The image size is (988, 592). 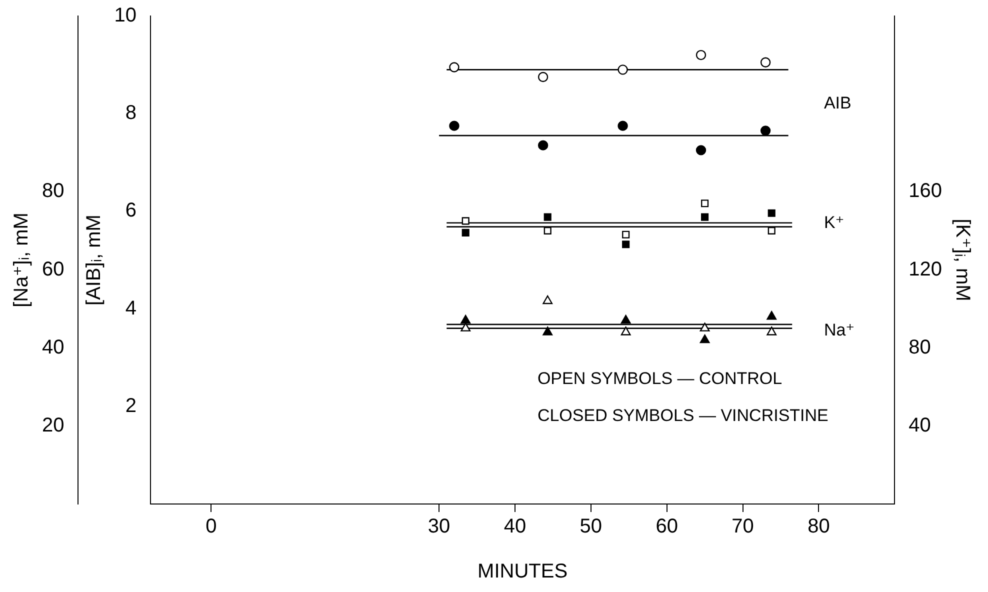 I want to click on y-tick-label: 2, so click(x=130, y=405).